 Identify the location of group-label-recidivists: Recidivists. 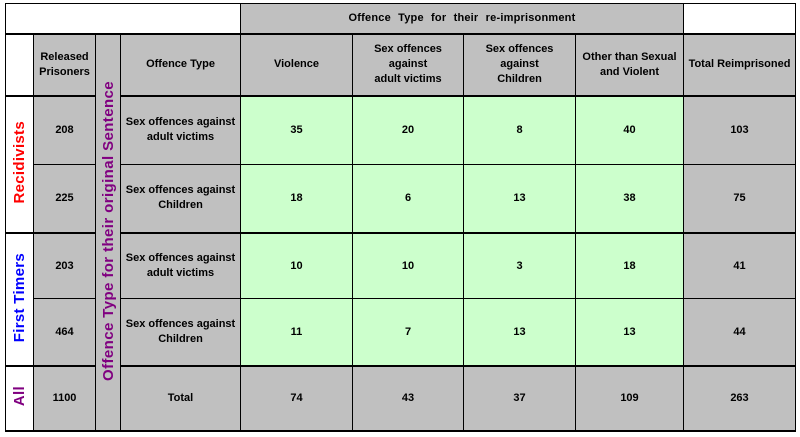
(19, 164).